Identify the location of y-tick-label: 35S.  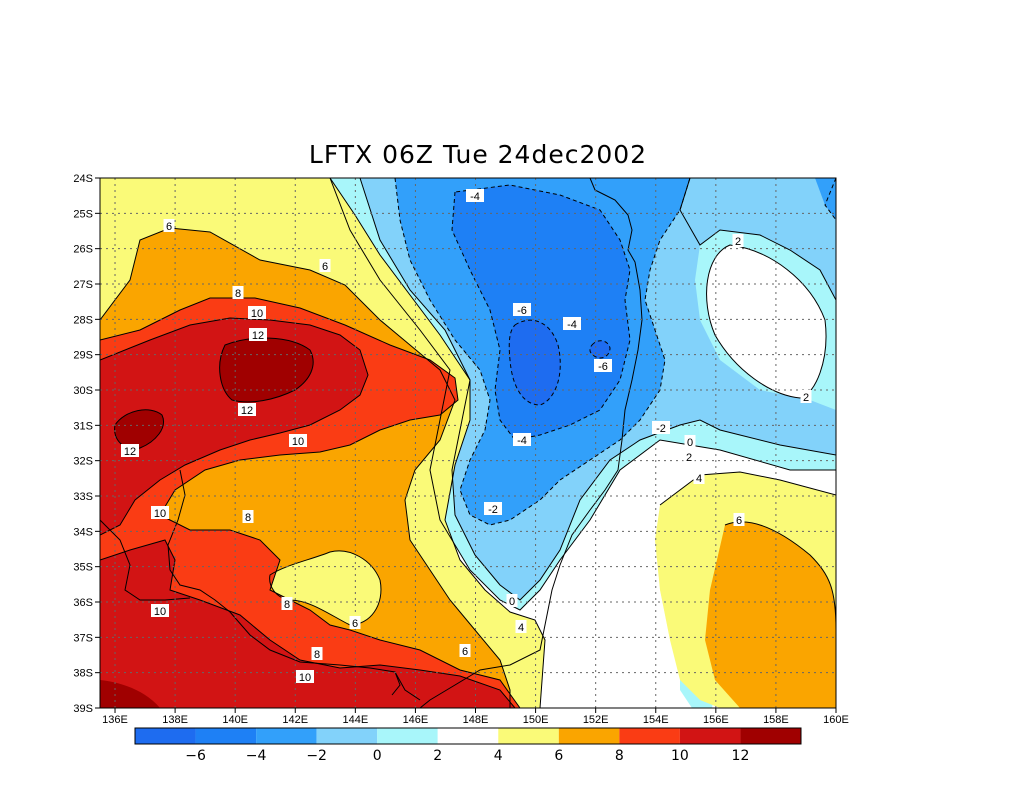
(83, 568).